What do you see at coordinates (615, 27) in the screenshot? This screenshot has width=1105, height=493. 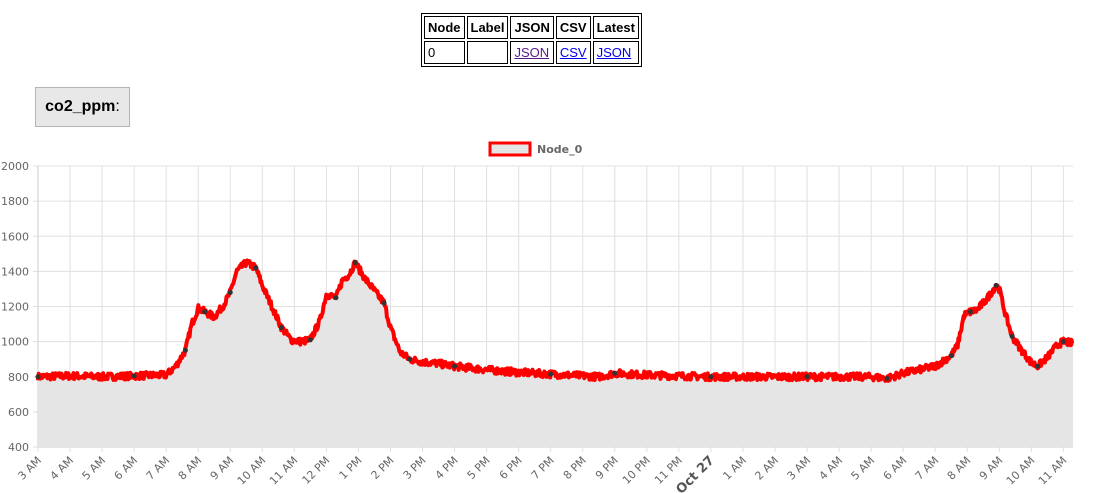 I see `header-latest: Latest` at bounding box center [615, 27].